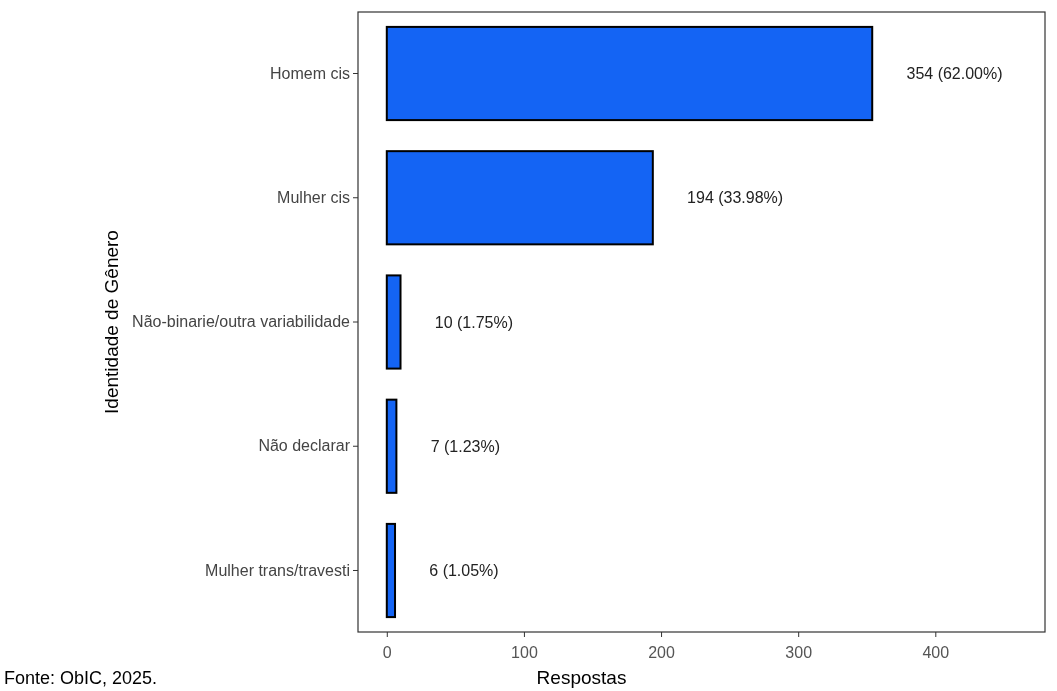 The width and height of the screenshot is (1057, 691). What do you see at coordinates (954, 74) in the screenshot?
I see `data-label: 354 (62.00%)` at bounding box center [954, 74].